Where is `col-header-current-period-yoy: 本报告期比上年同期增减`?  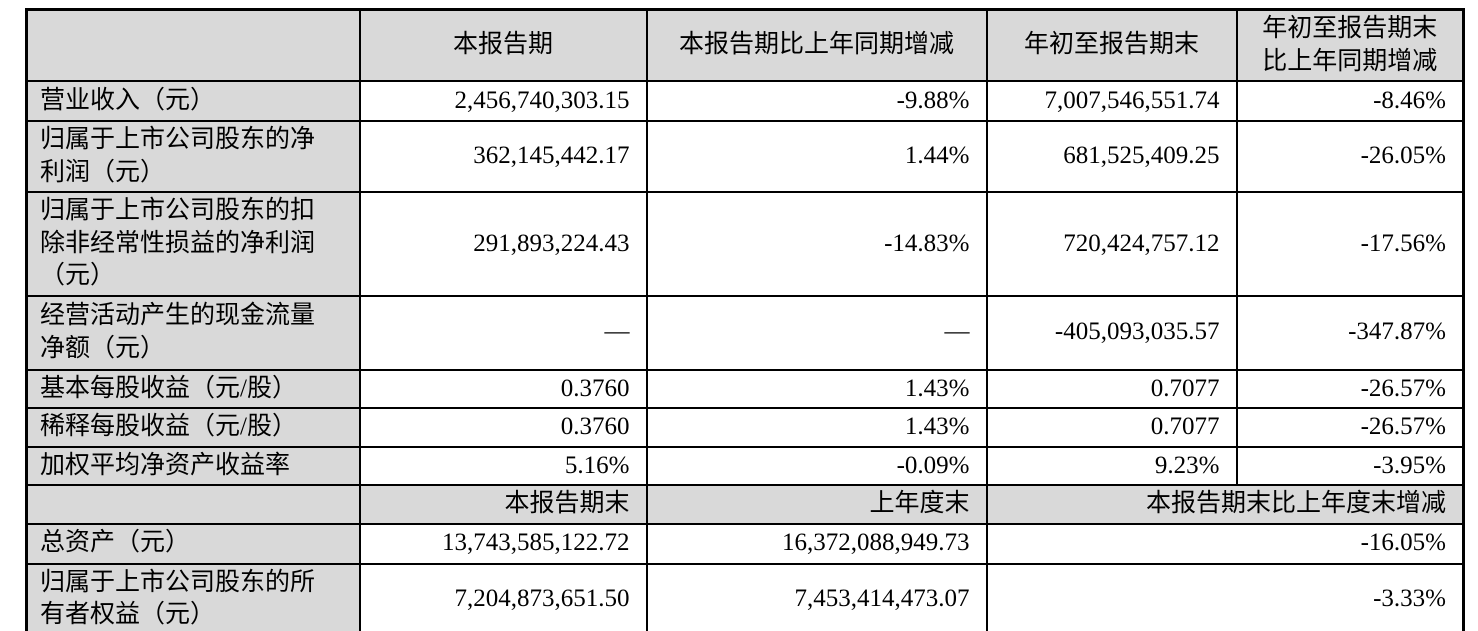
col-header-current-period-yoy: 本报告期比上年同期增减 is located at coordinates (816, 45).